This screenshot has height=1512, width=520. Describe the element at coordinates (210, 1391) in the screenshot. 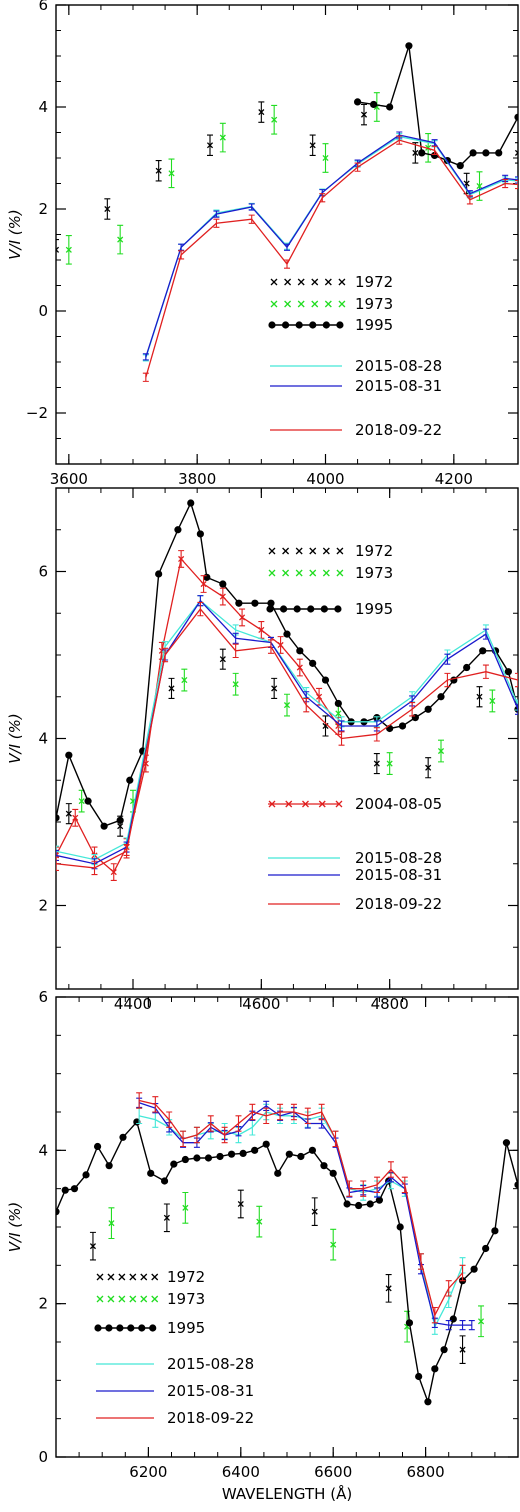

I see `legend-label: 2015-08-31` at that location.